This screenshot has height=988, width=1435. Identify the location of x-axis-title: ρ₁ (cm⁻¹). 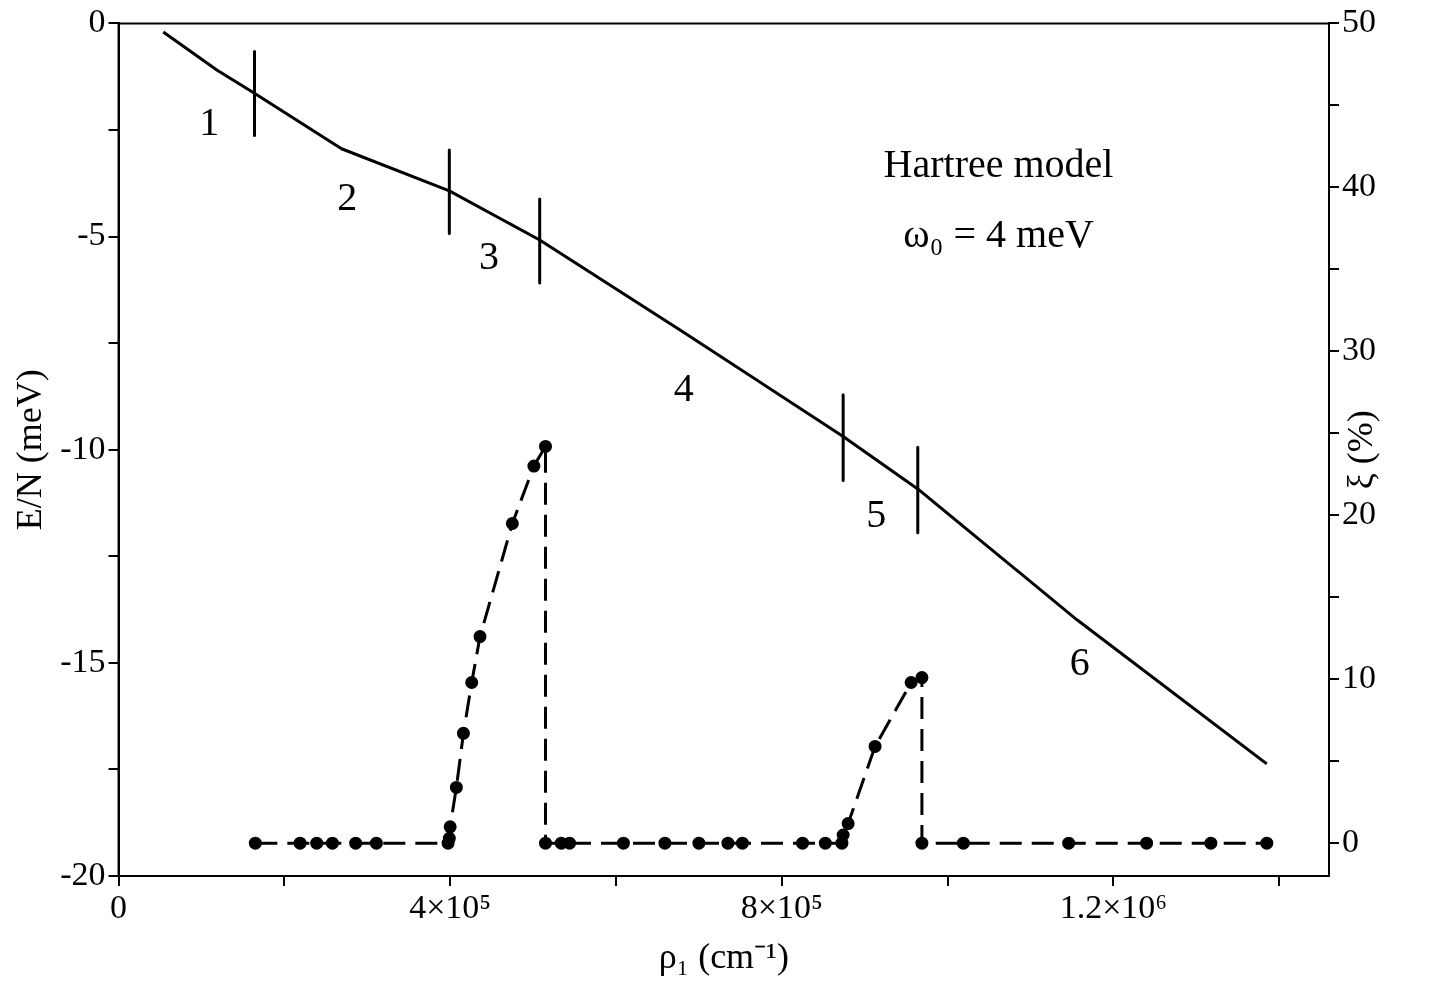
(723, 955).